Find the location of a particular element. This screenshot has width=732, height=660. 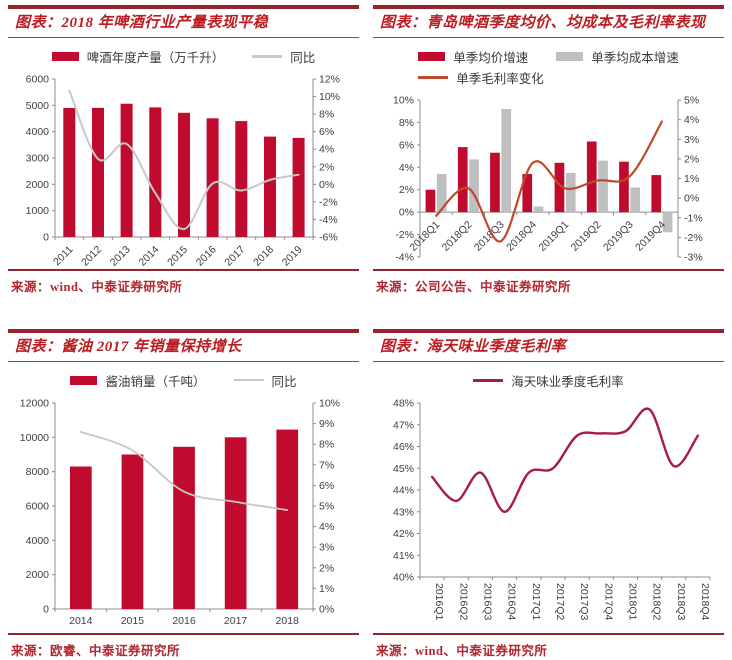

legend-label: 海天味业季度毛利率 is located at coordinates (567, 381).